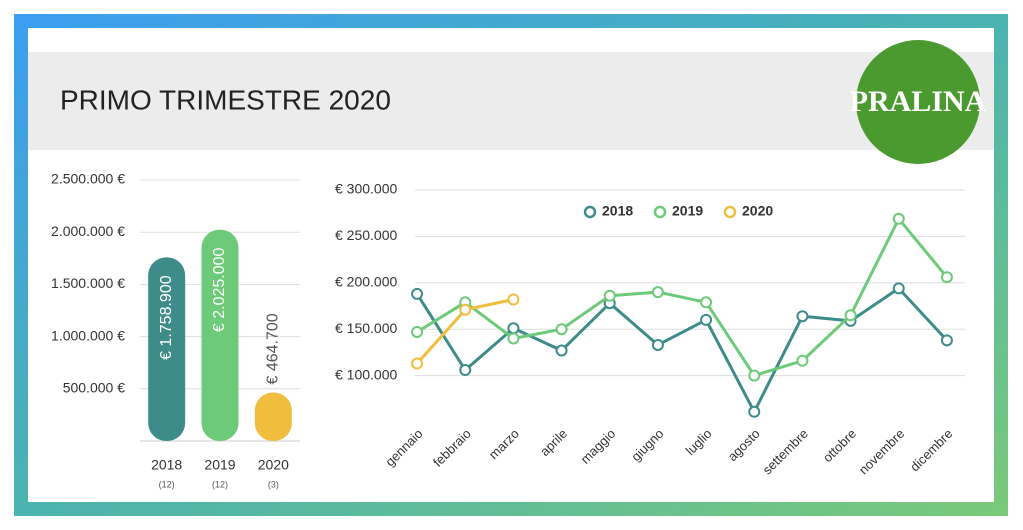  What do you see at coordinates (366, 235) in the screenshot?
I see `y-tick-label: € 250.000` at bounding box center [366, 235].